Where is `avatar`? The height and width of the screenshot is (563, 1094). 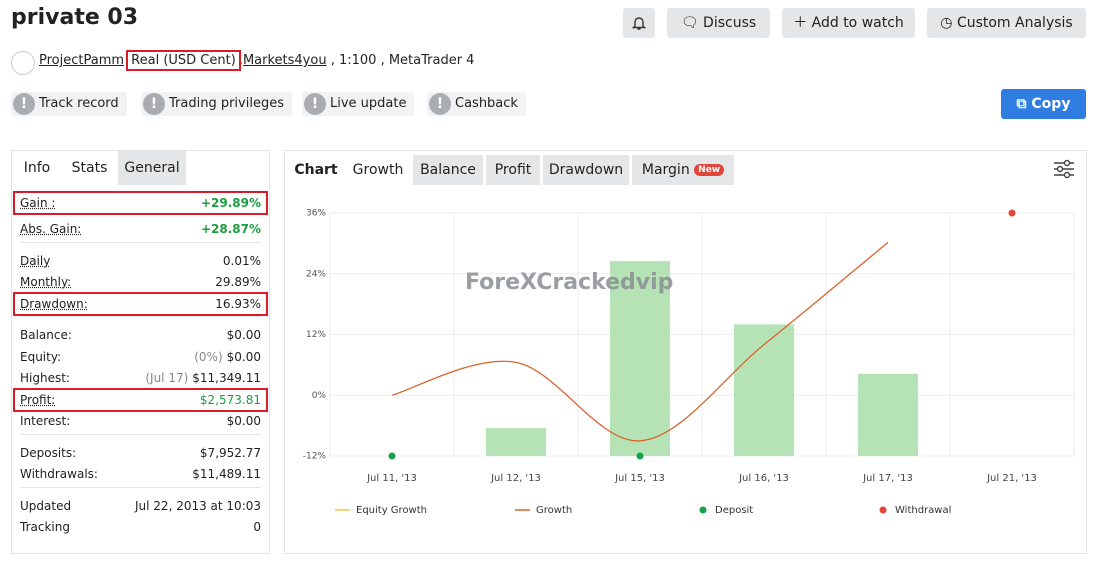 avatar is located at coordinates (23, 63).